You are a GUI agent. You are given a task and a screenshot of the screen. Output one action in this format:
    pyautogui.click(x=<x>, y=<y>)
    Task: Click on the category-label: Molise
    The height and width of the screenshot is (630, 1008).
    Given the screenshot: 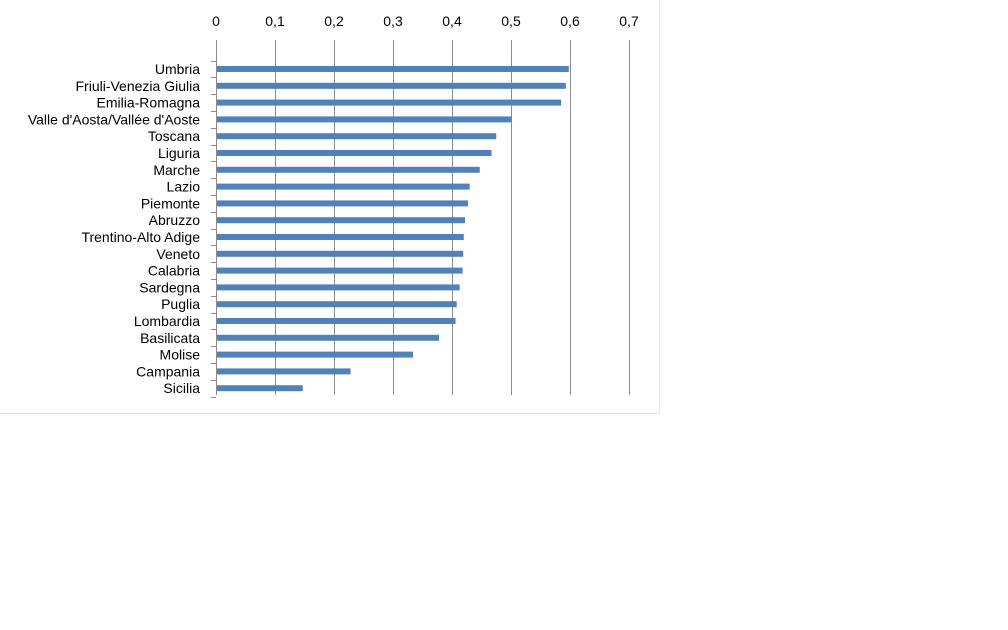 What is the action you would take?
    pyautogui.click(x=180, y=355)
    